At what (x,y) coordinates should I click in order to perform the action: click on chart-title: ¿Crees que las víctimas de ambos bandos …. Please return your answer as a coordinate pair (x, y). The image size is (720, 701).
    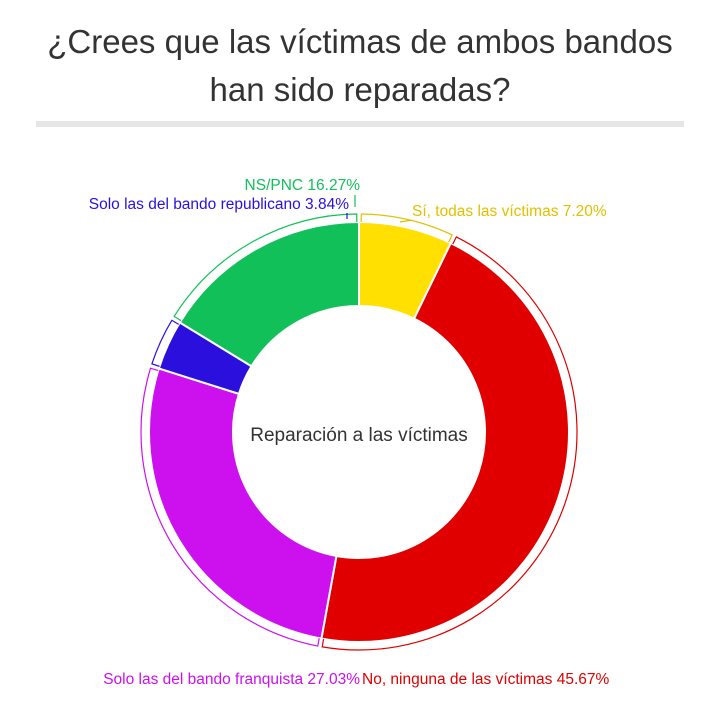
    Looking at the image, I should click on (360, 66).